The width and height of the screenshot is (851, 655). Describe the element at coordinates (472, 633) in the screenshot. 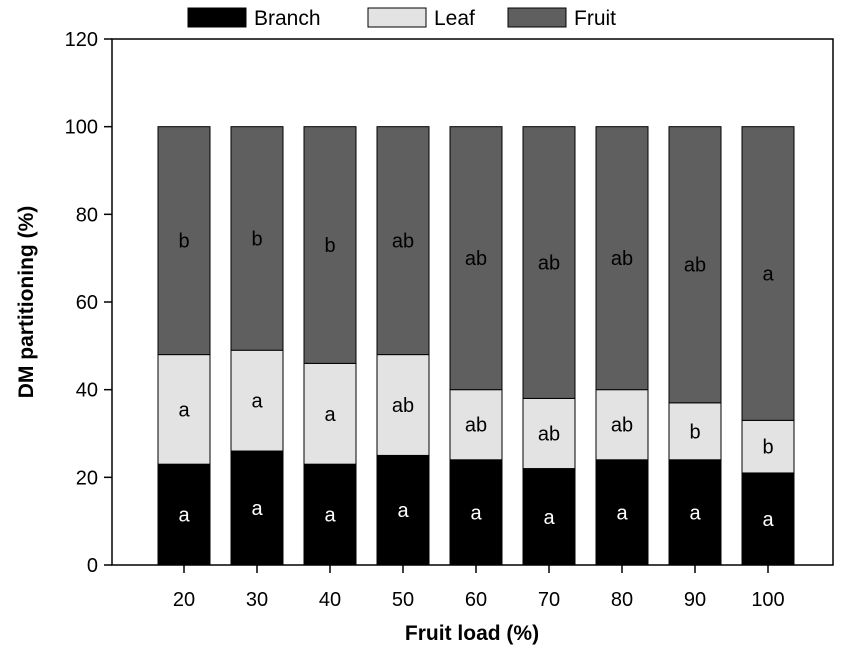

I see `x-axis-title: Fruit load (%)` at that location.